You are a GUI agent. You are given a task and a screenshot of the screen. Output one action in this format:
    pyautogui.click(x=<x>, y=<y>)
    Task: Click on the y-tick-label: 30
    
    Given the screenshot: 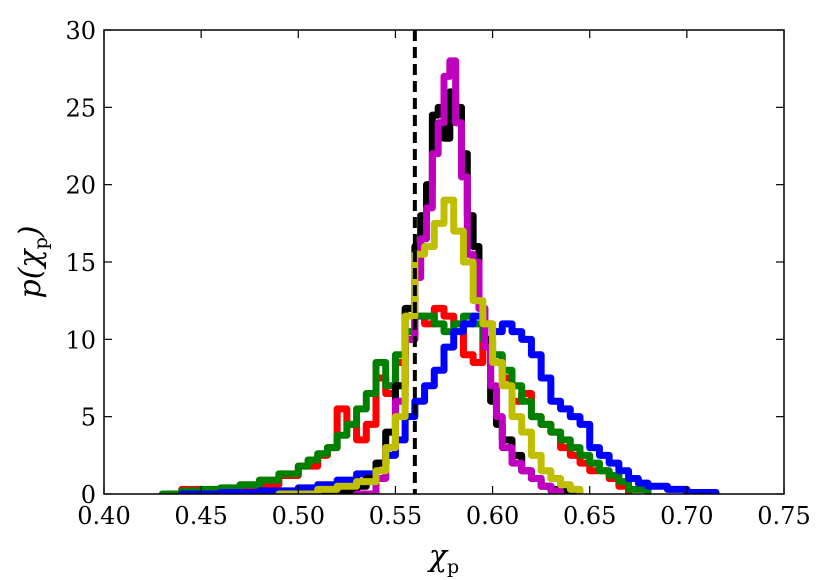 What is the action you would take?
    pyautogui.click(x=80, y=31)
    